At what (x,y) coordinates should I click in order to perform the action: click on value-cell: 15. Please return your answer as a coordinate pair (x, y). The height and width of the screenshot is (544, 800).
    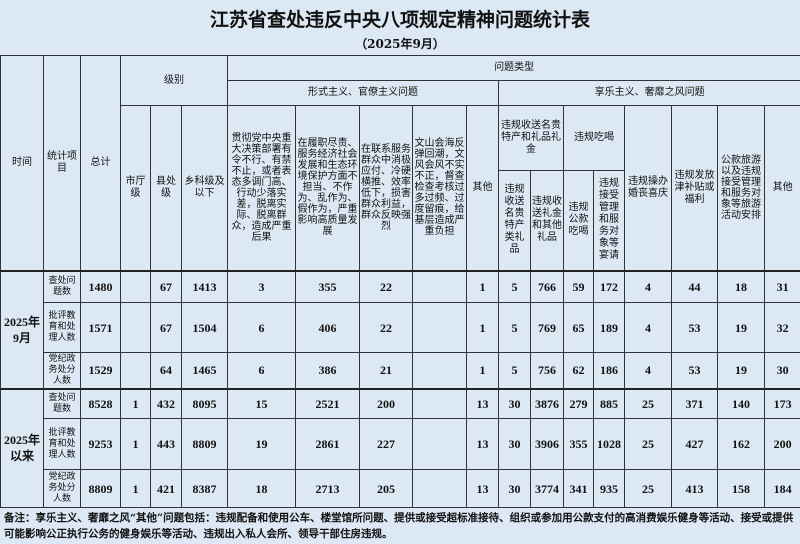
    Looking at the image, I should click on (262, 404).